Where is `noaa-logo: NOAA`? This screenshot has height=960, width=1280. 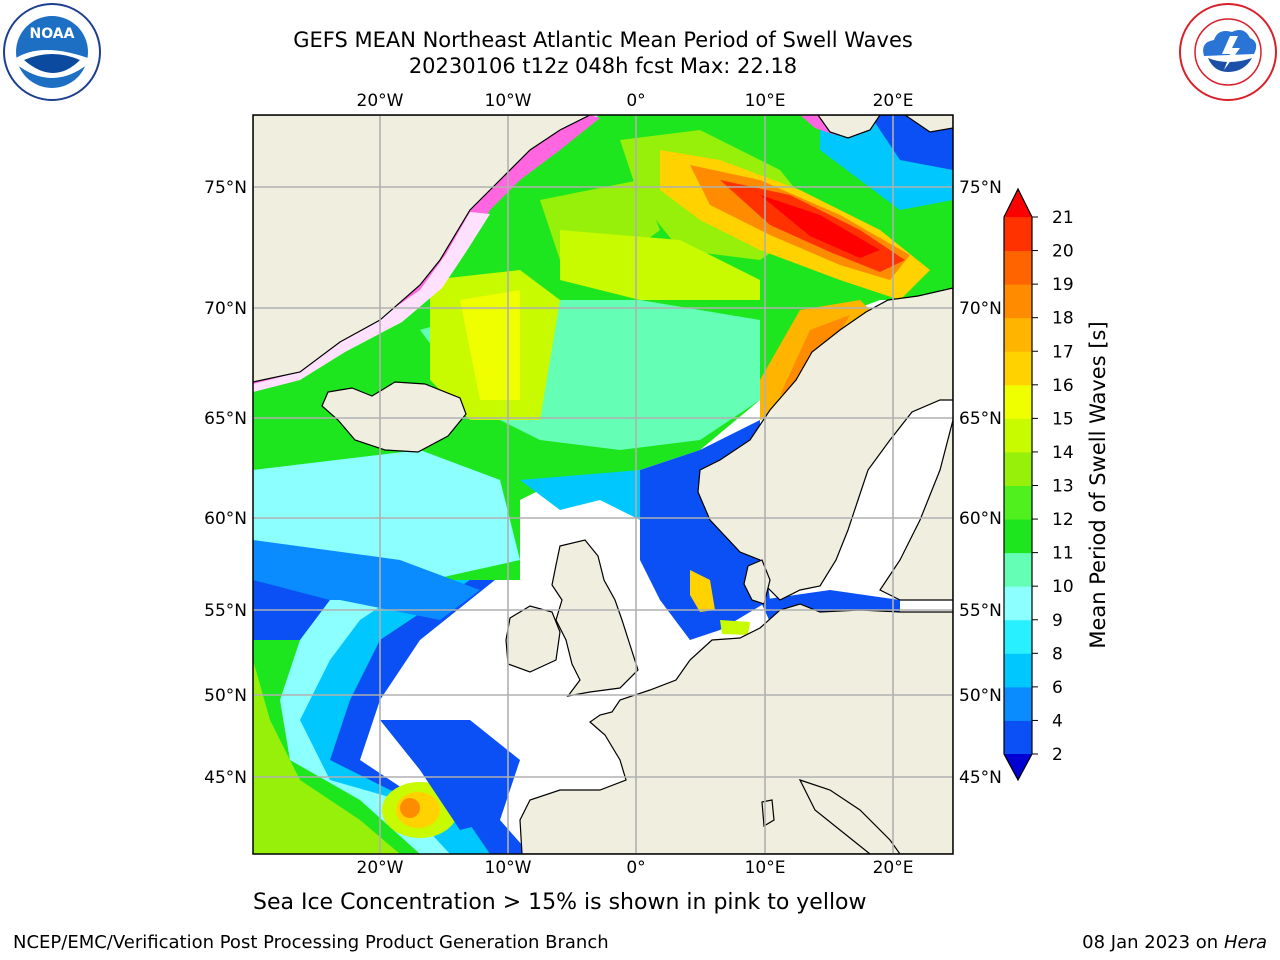
noaa-logo: NOAA is located at coordinates (52, 52).